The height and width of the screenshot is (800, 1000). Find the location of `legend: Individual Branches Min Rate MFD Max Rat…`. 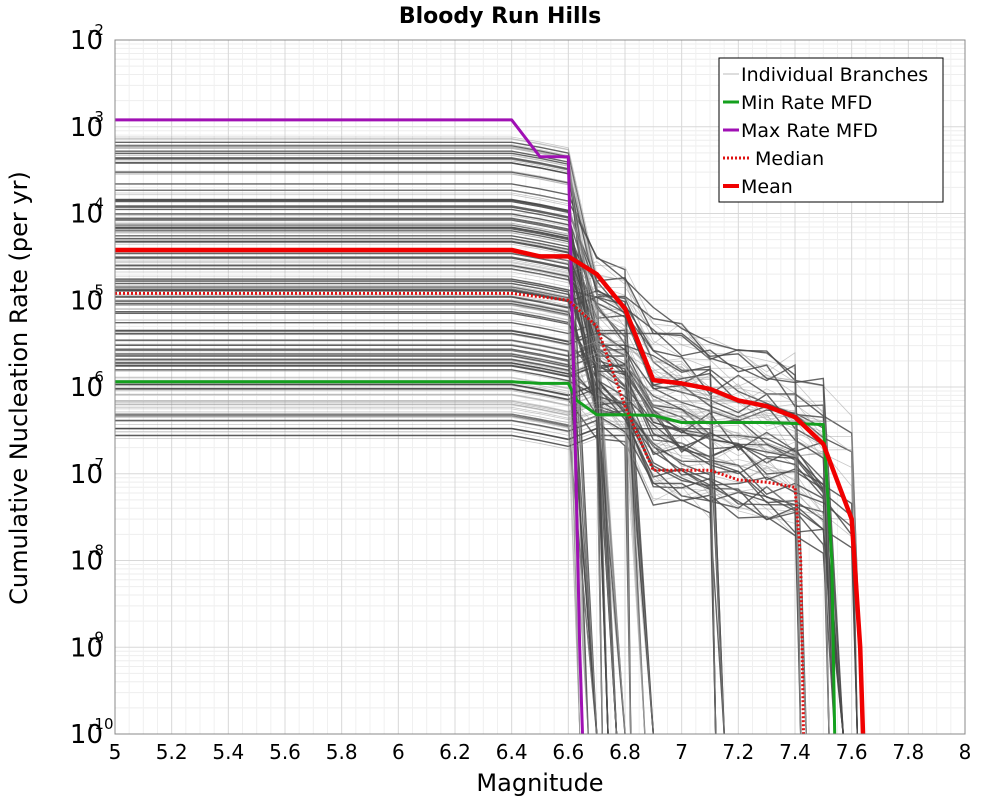

legend: Individual Branches Min Rate MFD Max Rat… is located at coordinates (831, 130).